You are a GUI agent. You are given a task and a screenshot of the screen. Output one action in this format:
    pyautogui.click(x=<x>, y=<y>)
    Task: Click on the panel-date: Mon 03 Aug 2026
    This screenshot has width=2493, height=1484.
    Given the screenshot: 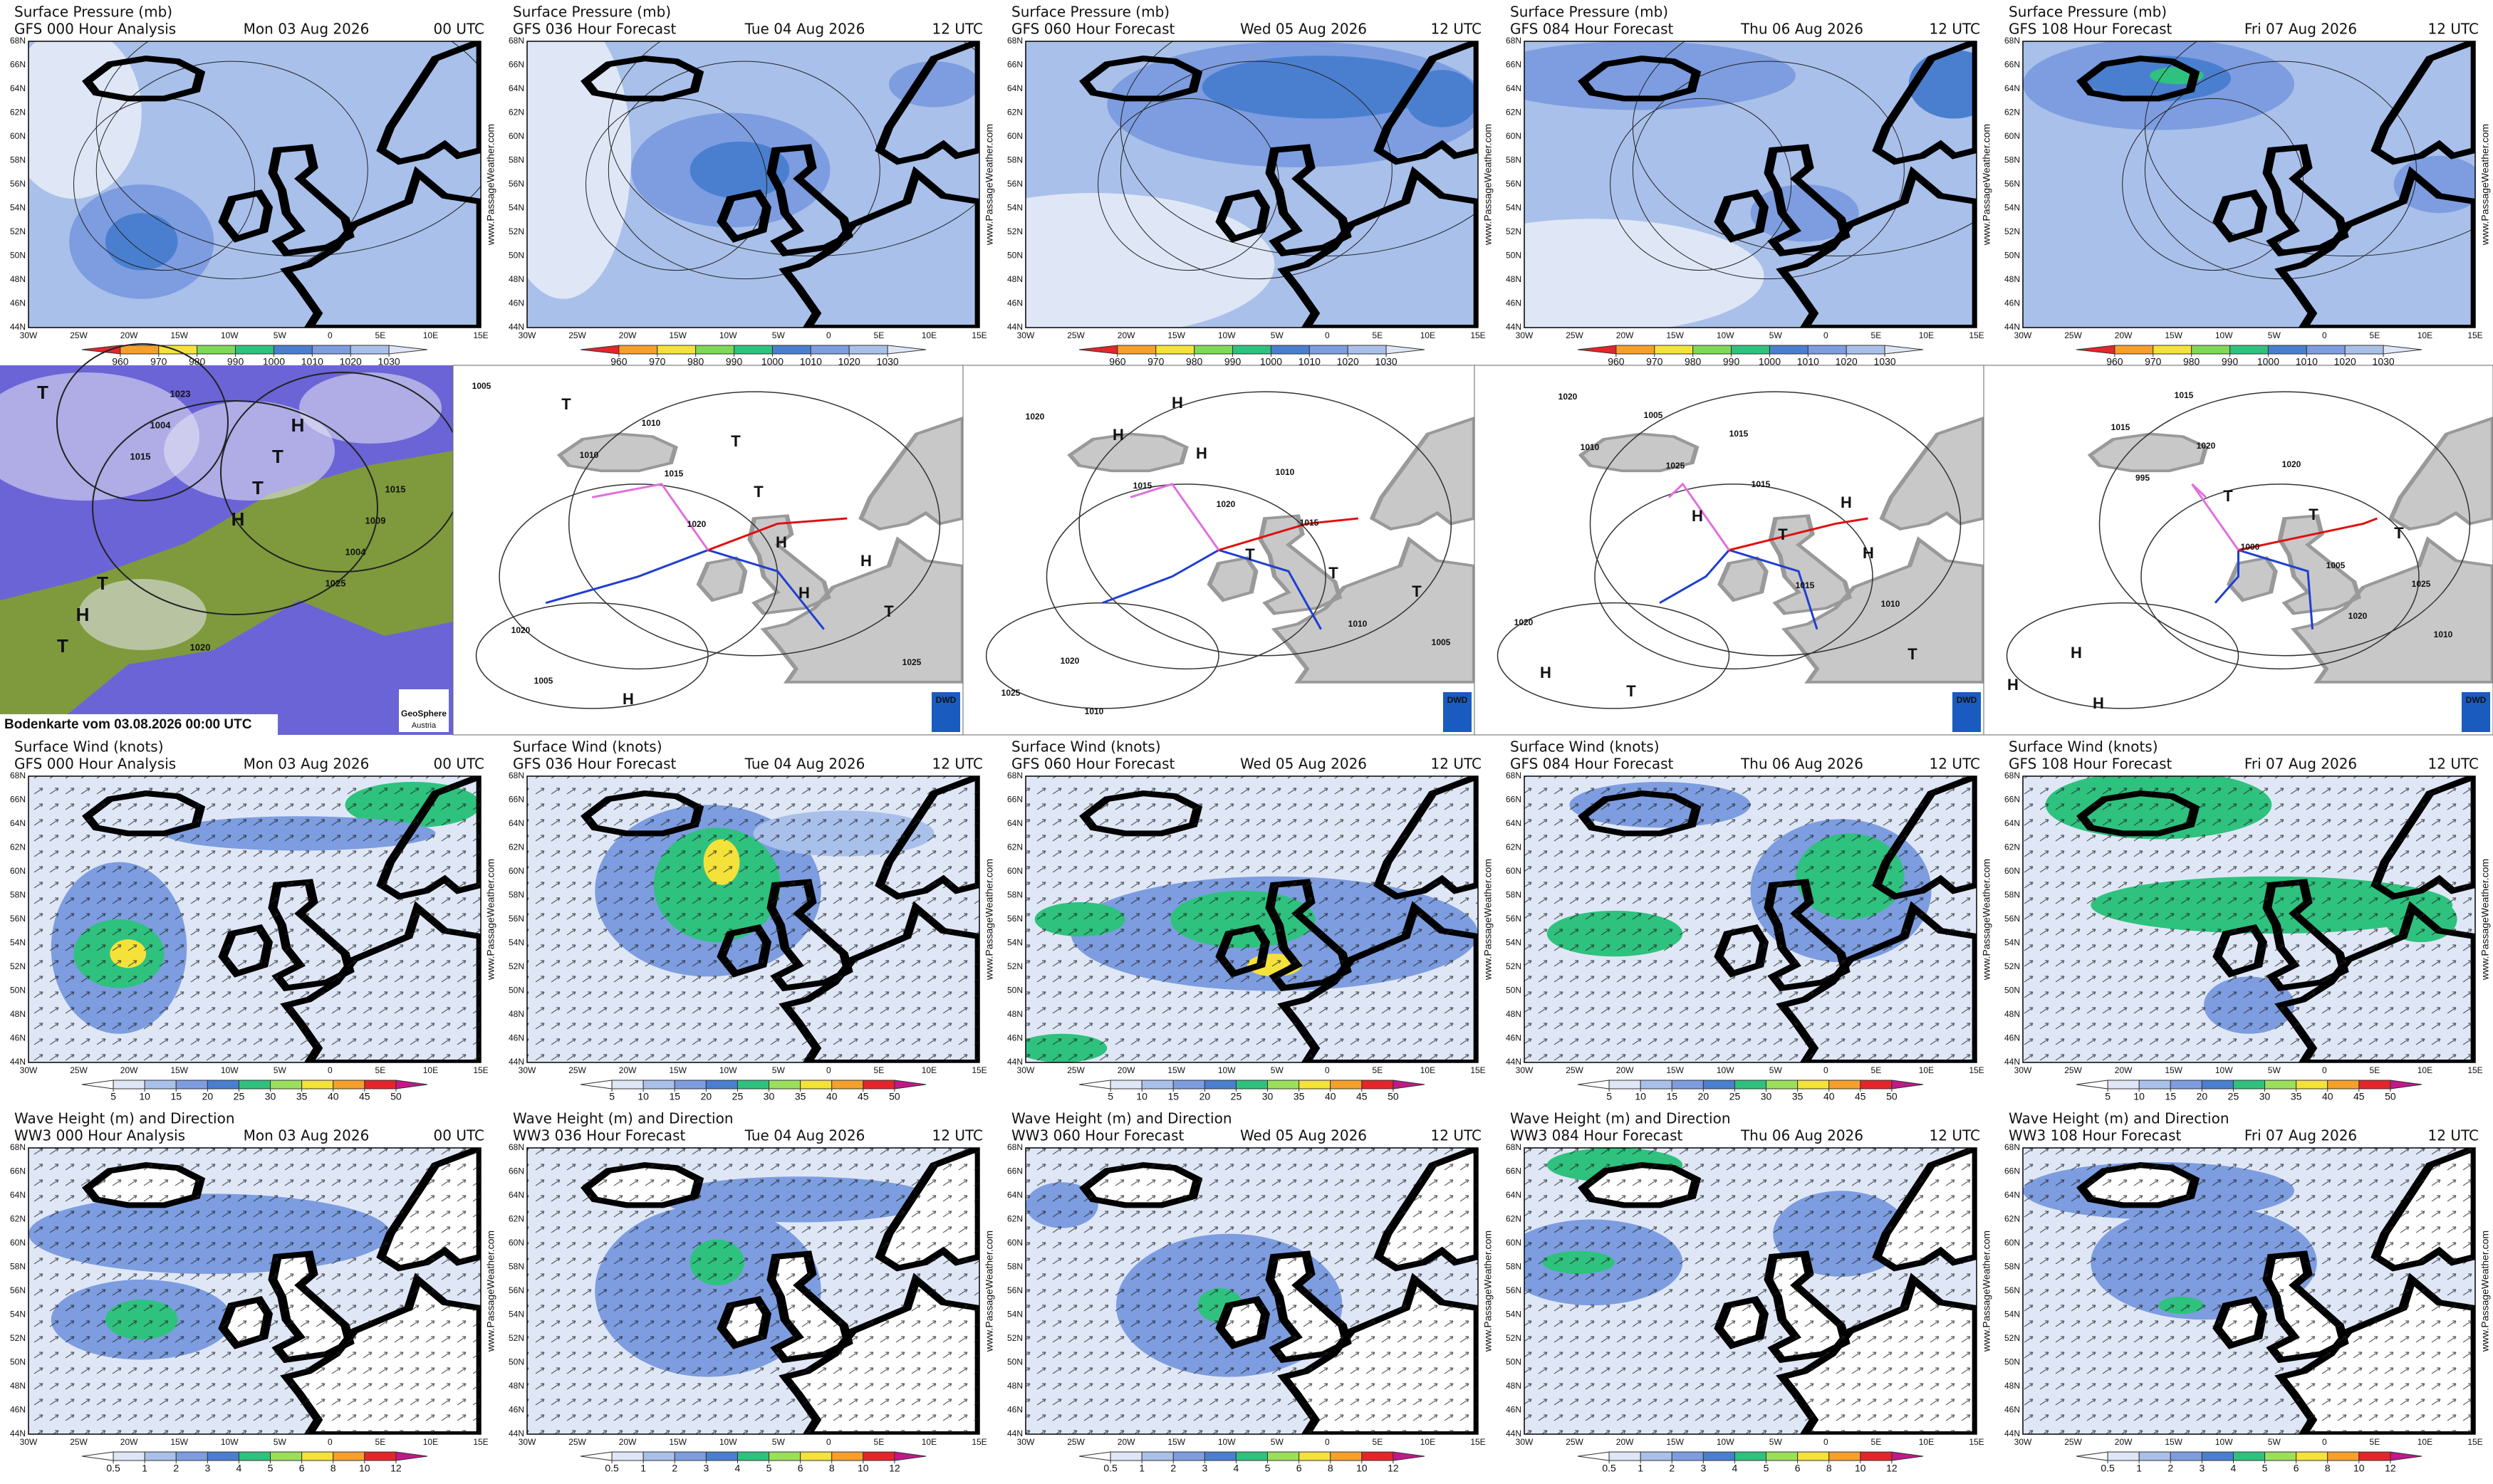 What is the action you would take?
    pyautogui.click(x=307, y=764)
    